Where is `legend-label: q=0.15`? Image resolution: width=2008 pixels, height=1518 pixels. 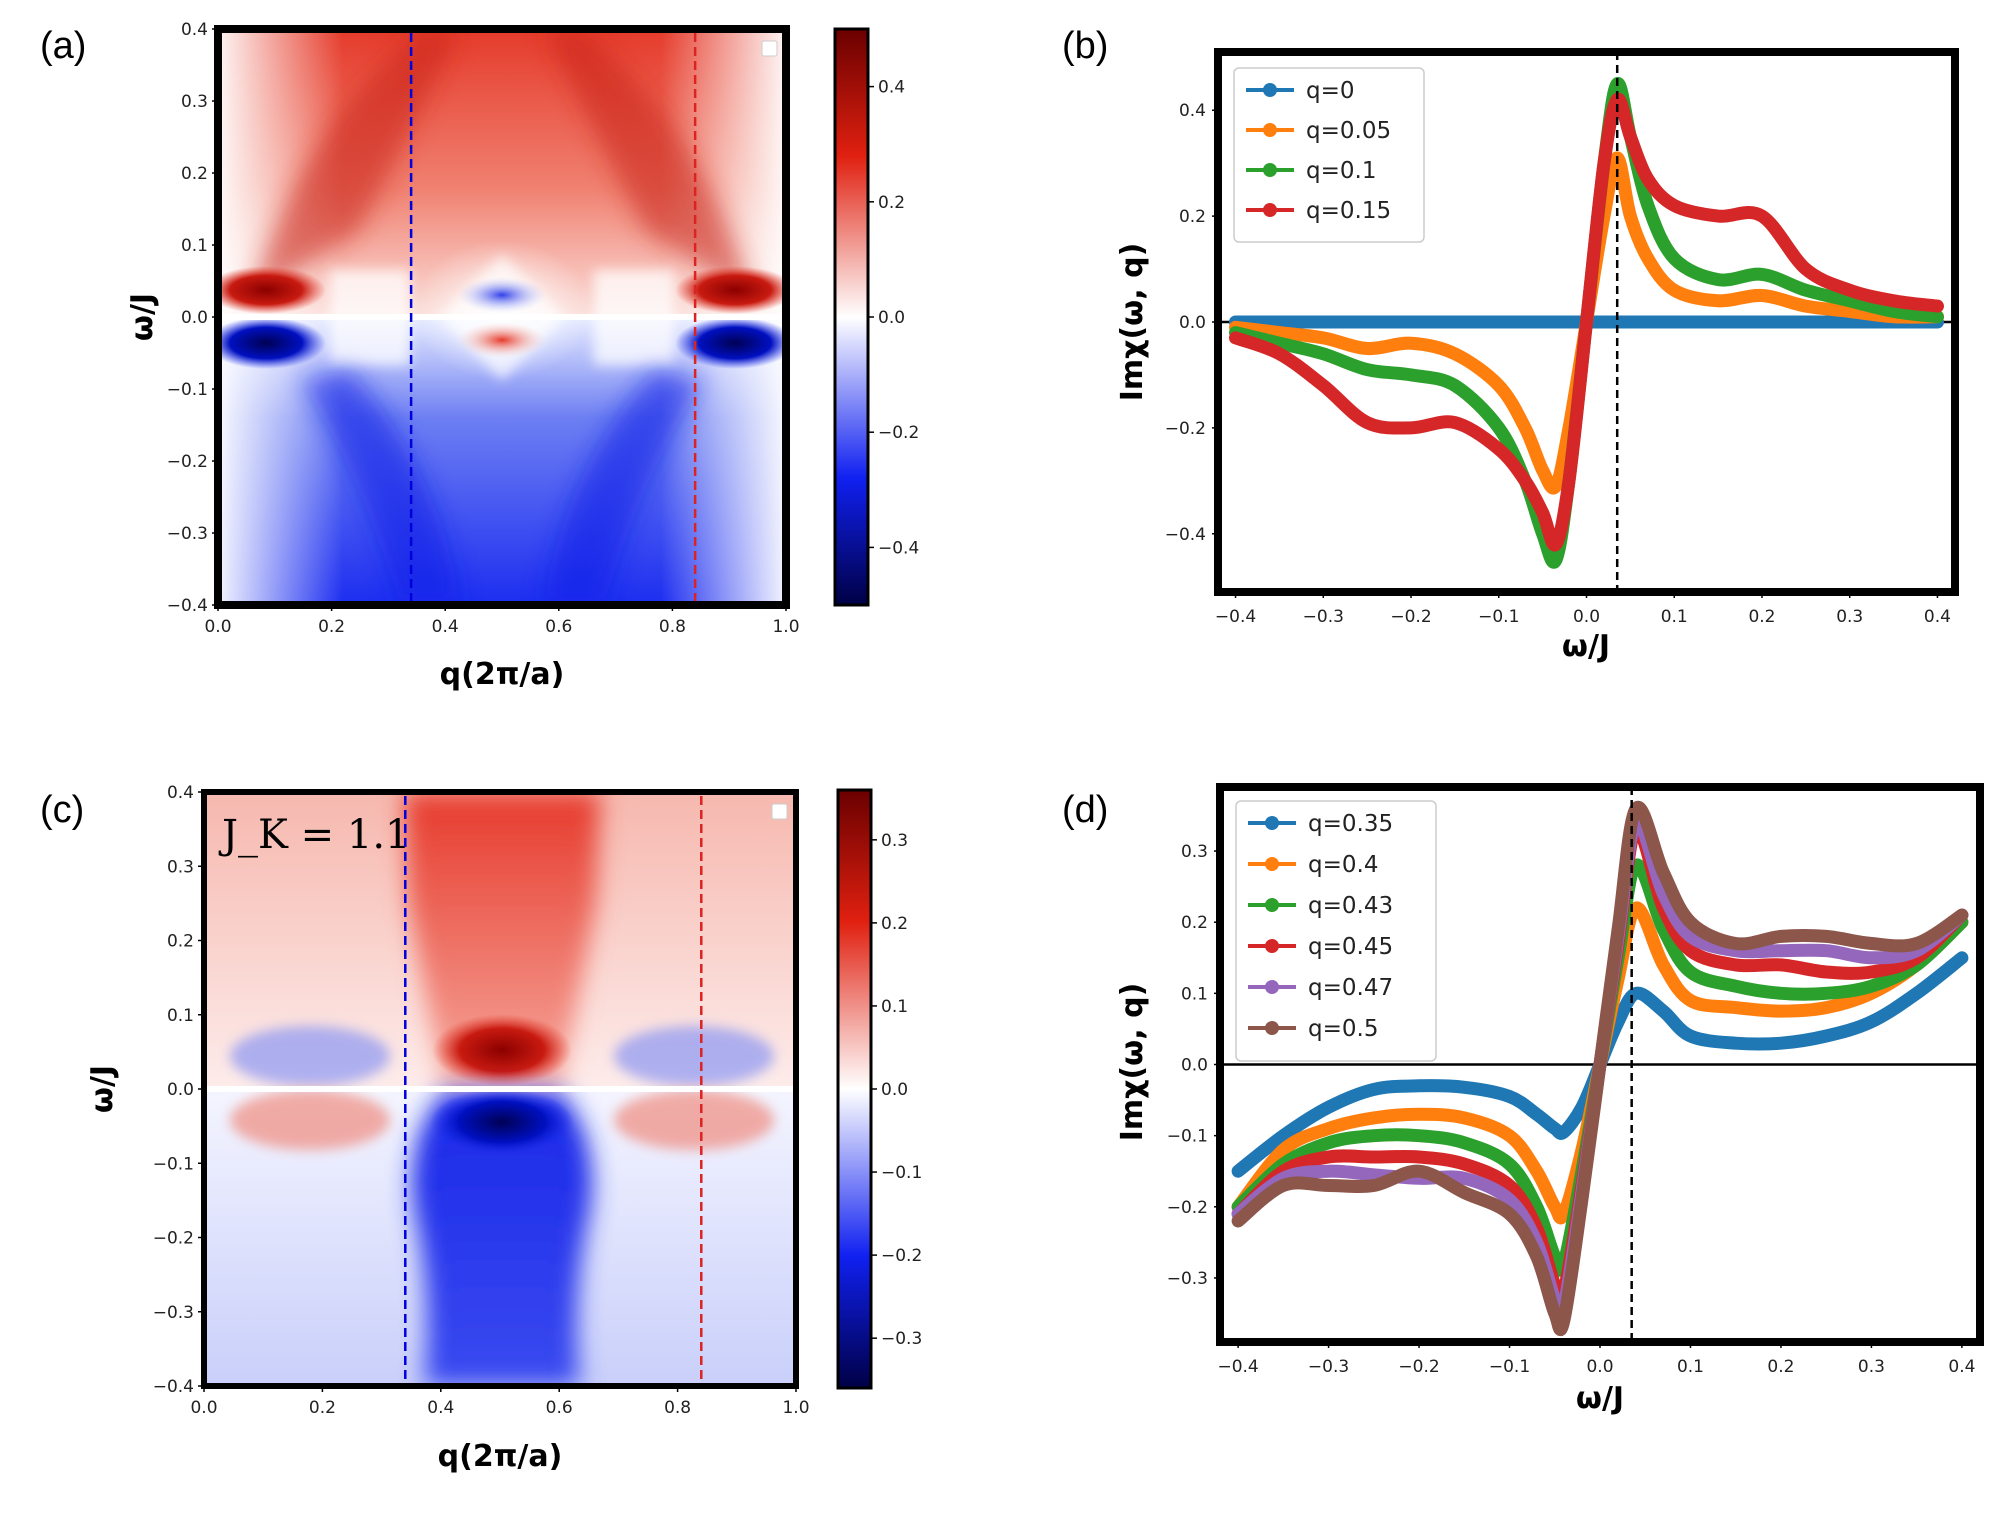 legend-label: q=0.15 is located at coordinates (1348, 211).